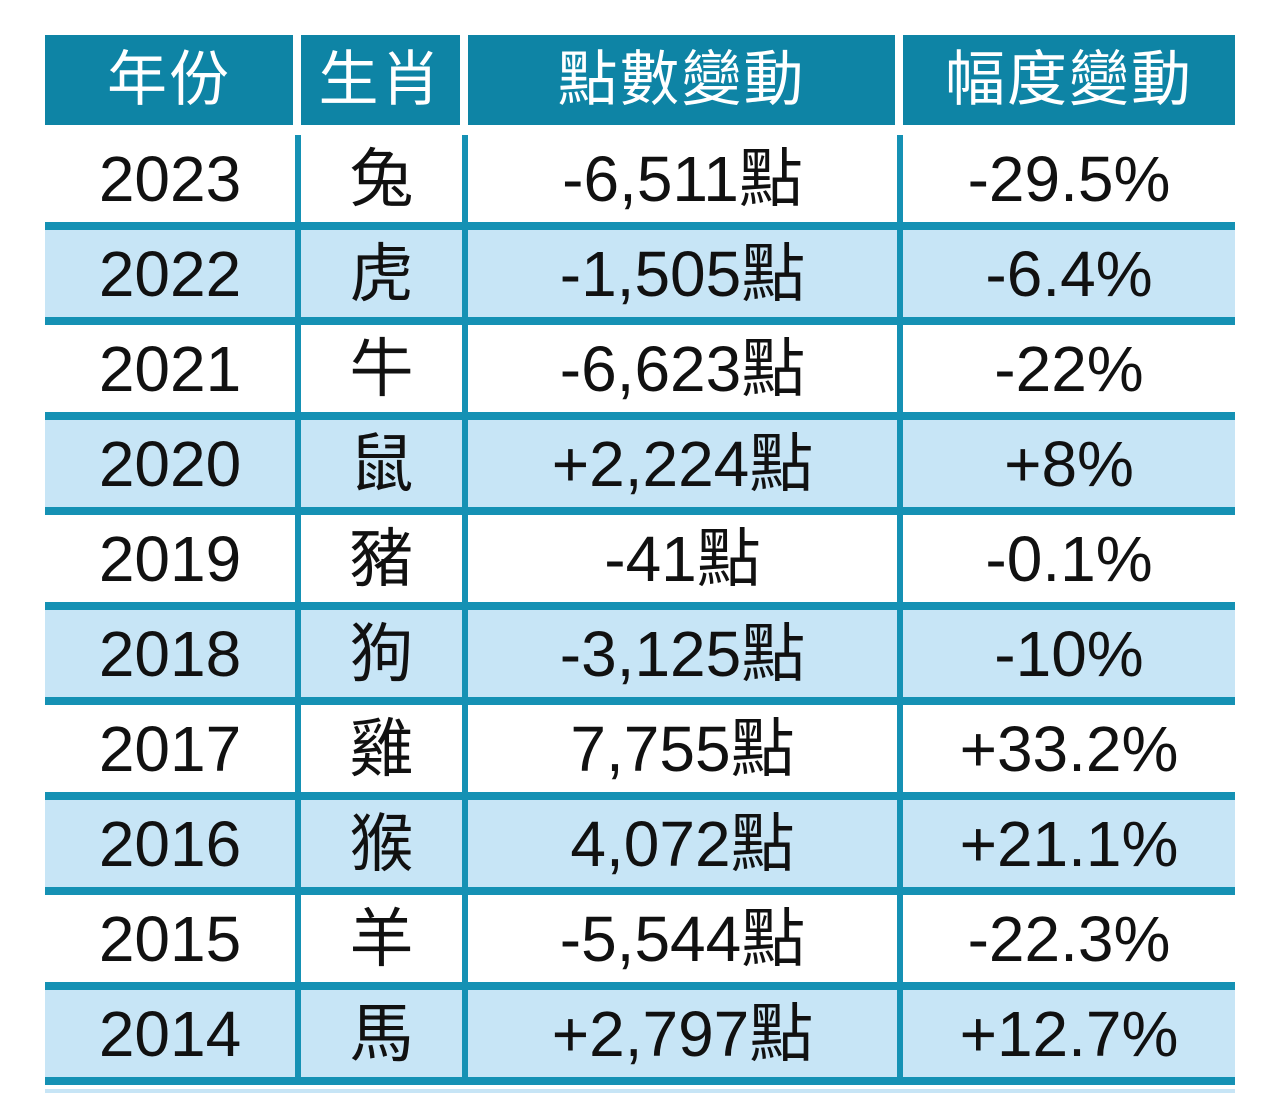 Image resolution: width=1280 pixels, height=1097 pixels. Describe the element at coordinates (173, 847) in the screenshot. I see `cell-year: 2016` at that location.